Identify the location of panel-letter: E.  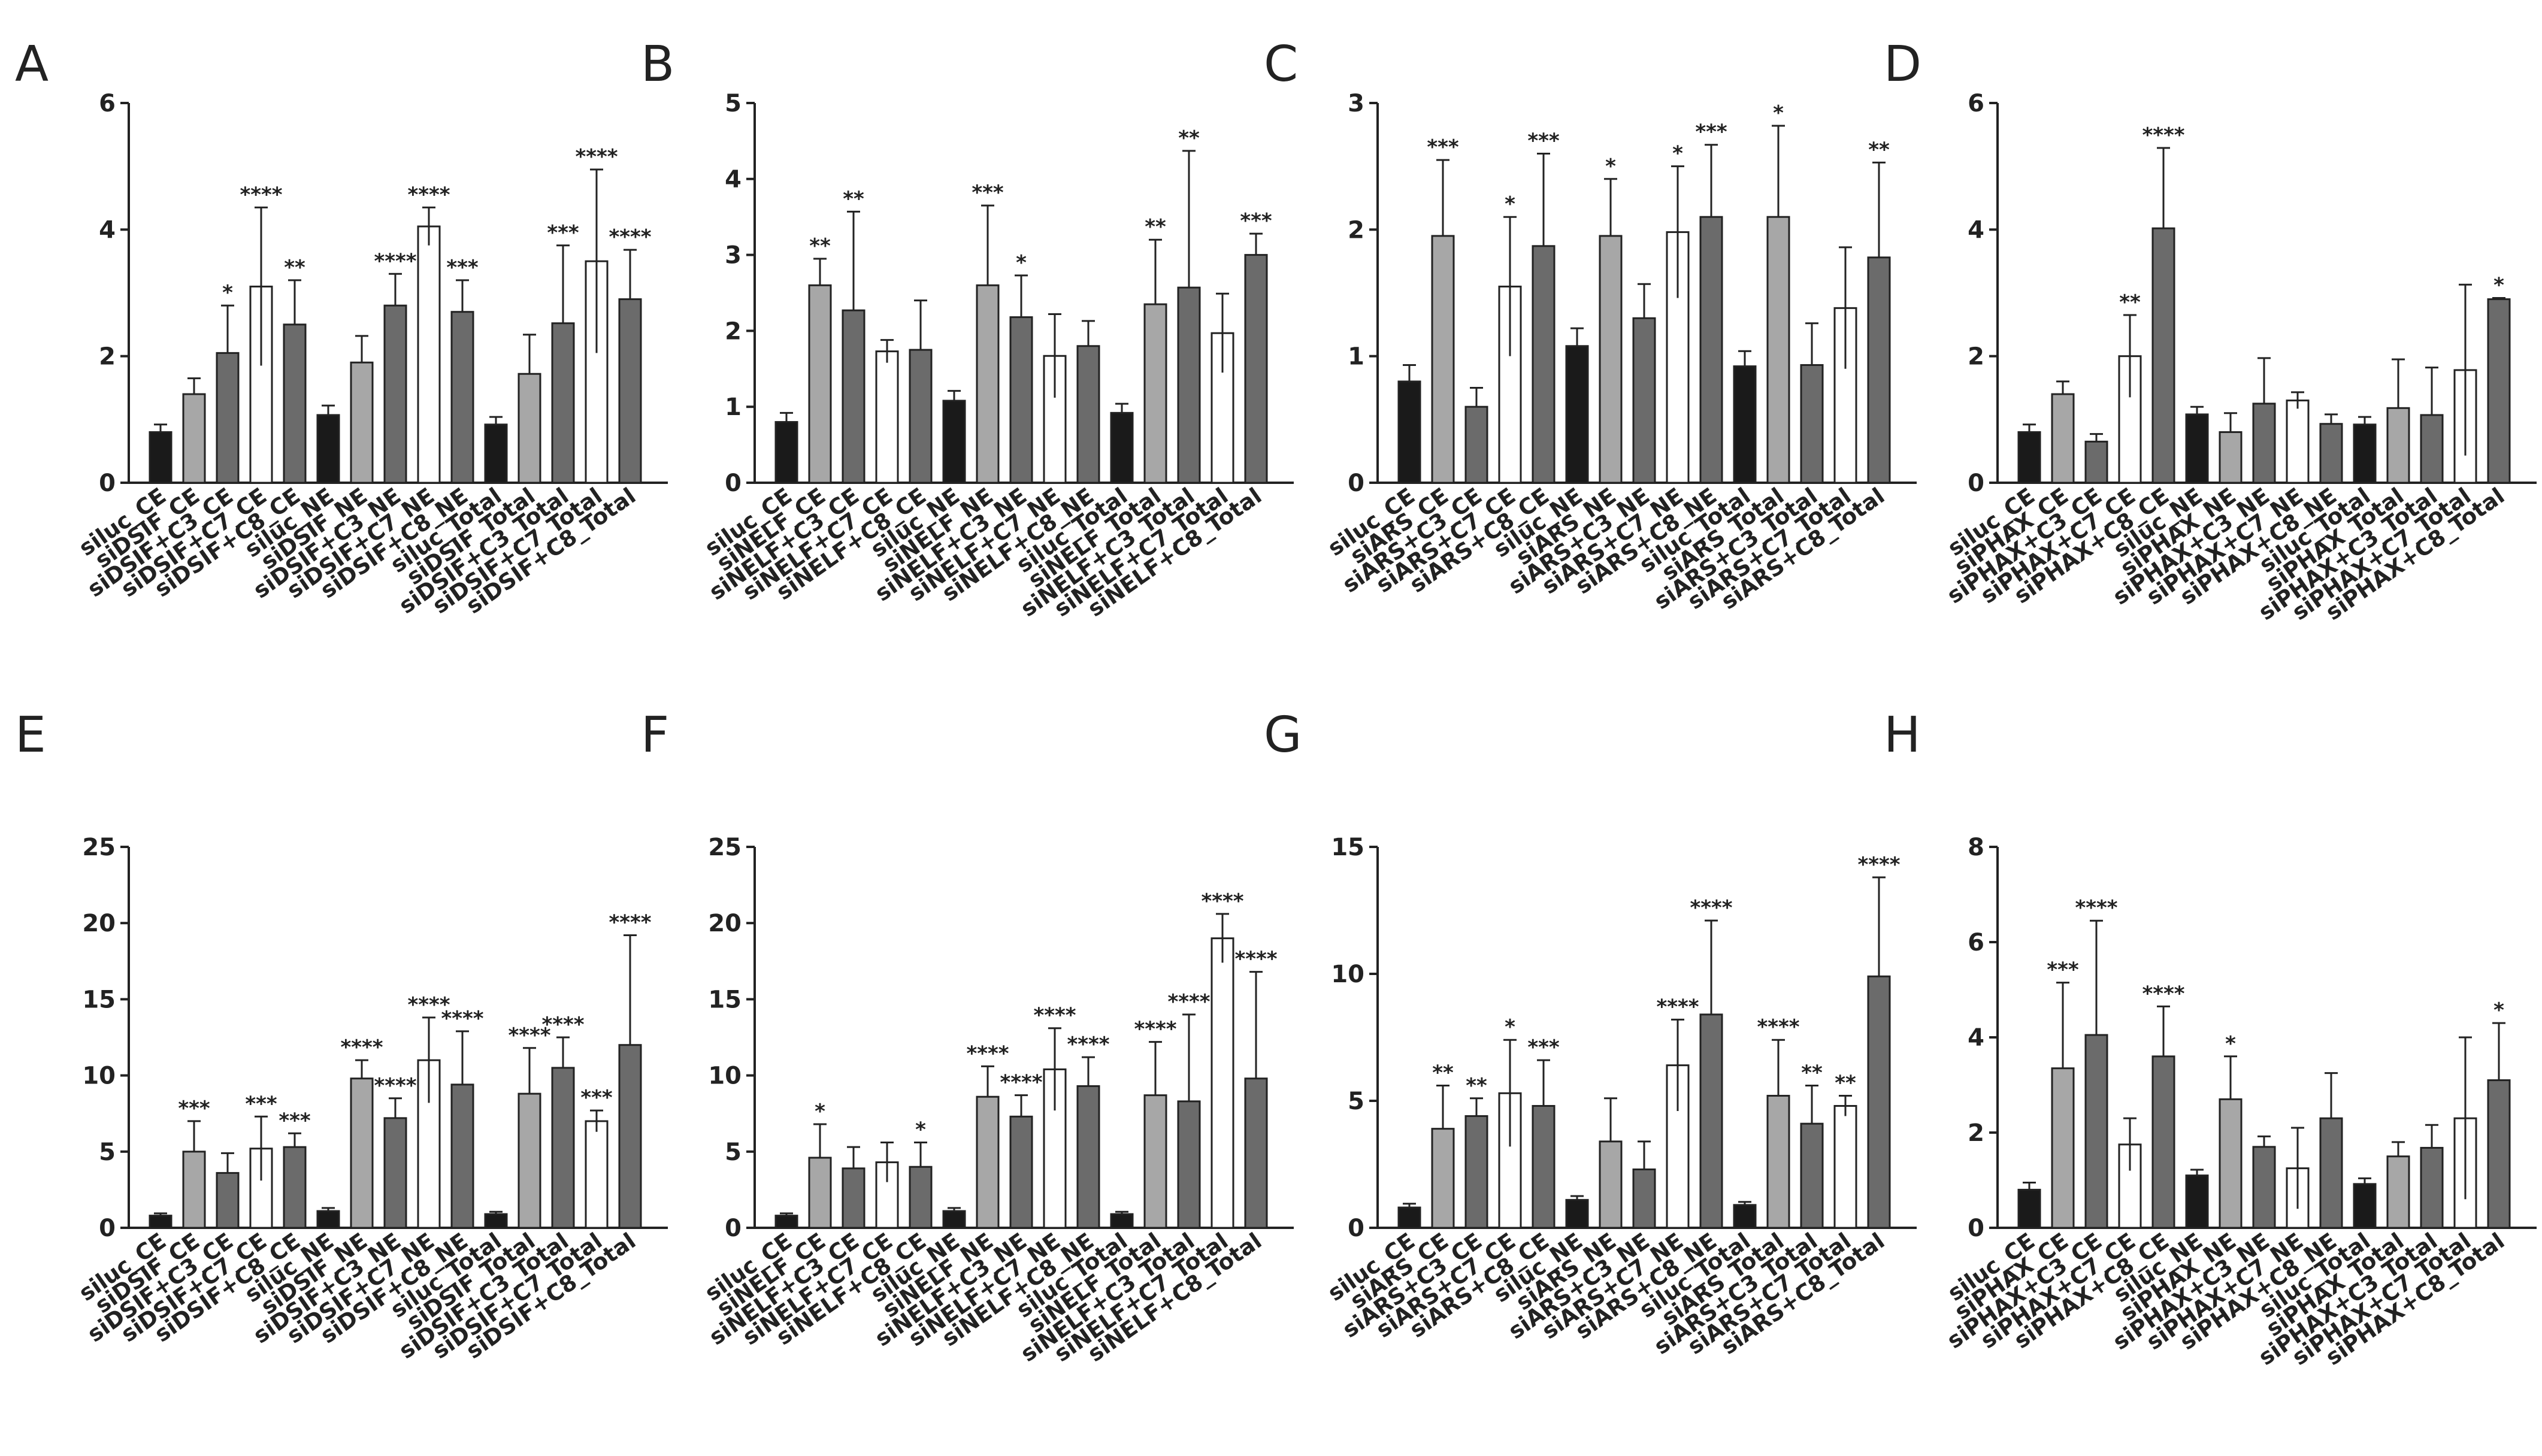
(30, 735).